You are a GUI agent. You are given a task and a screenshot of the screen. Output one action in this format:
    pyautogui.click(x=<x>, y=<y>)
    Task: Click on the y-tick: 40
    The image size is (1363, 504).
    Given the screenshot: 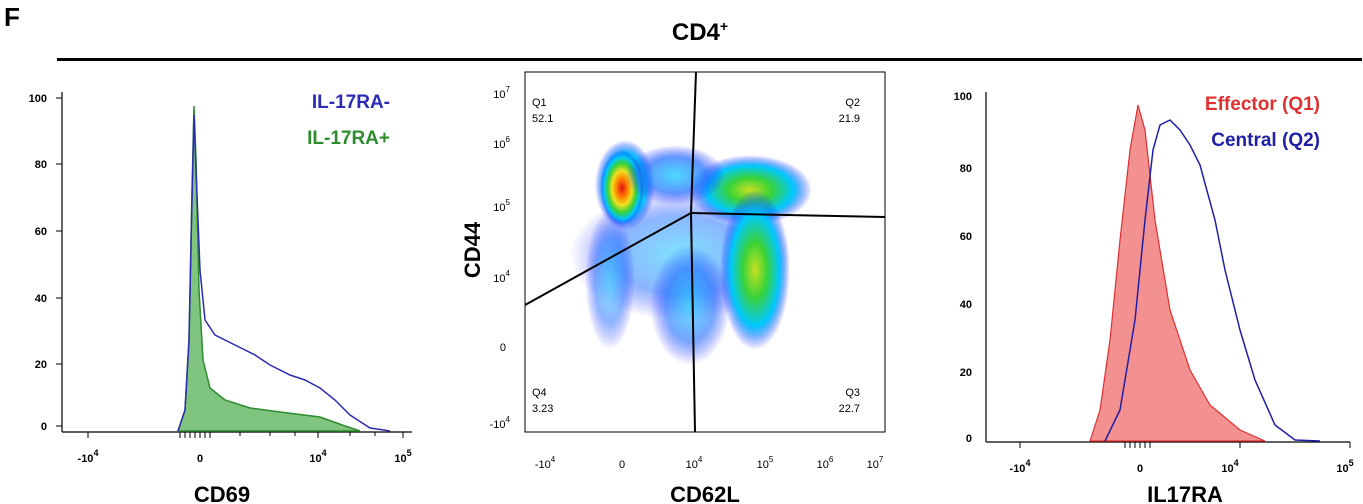 What is the action you would take?
    pyautogui.click(x=41, y=299)
    